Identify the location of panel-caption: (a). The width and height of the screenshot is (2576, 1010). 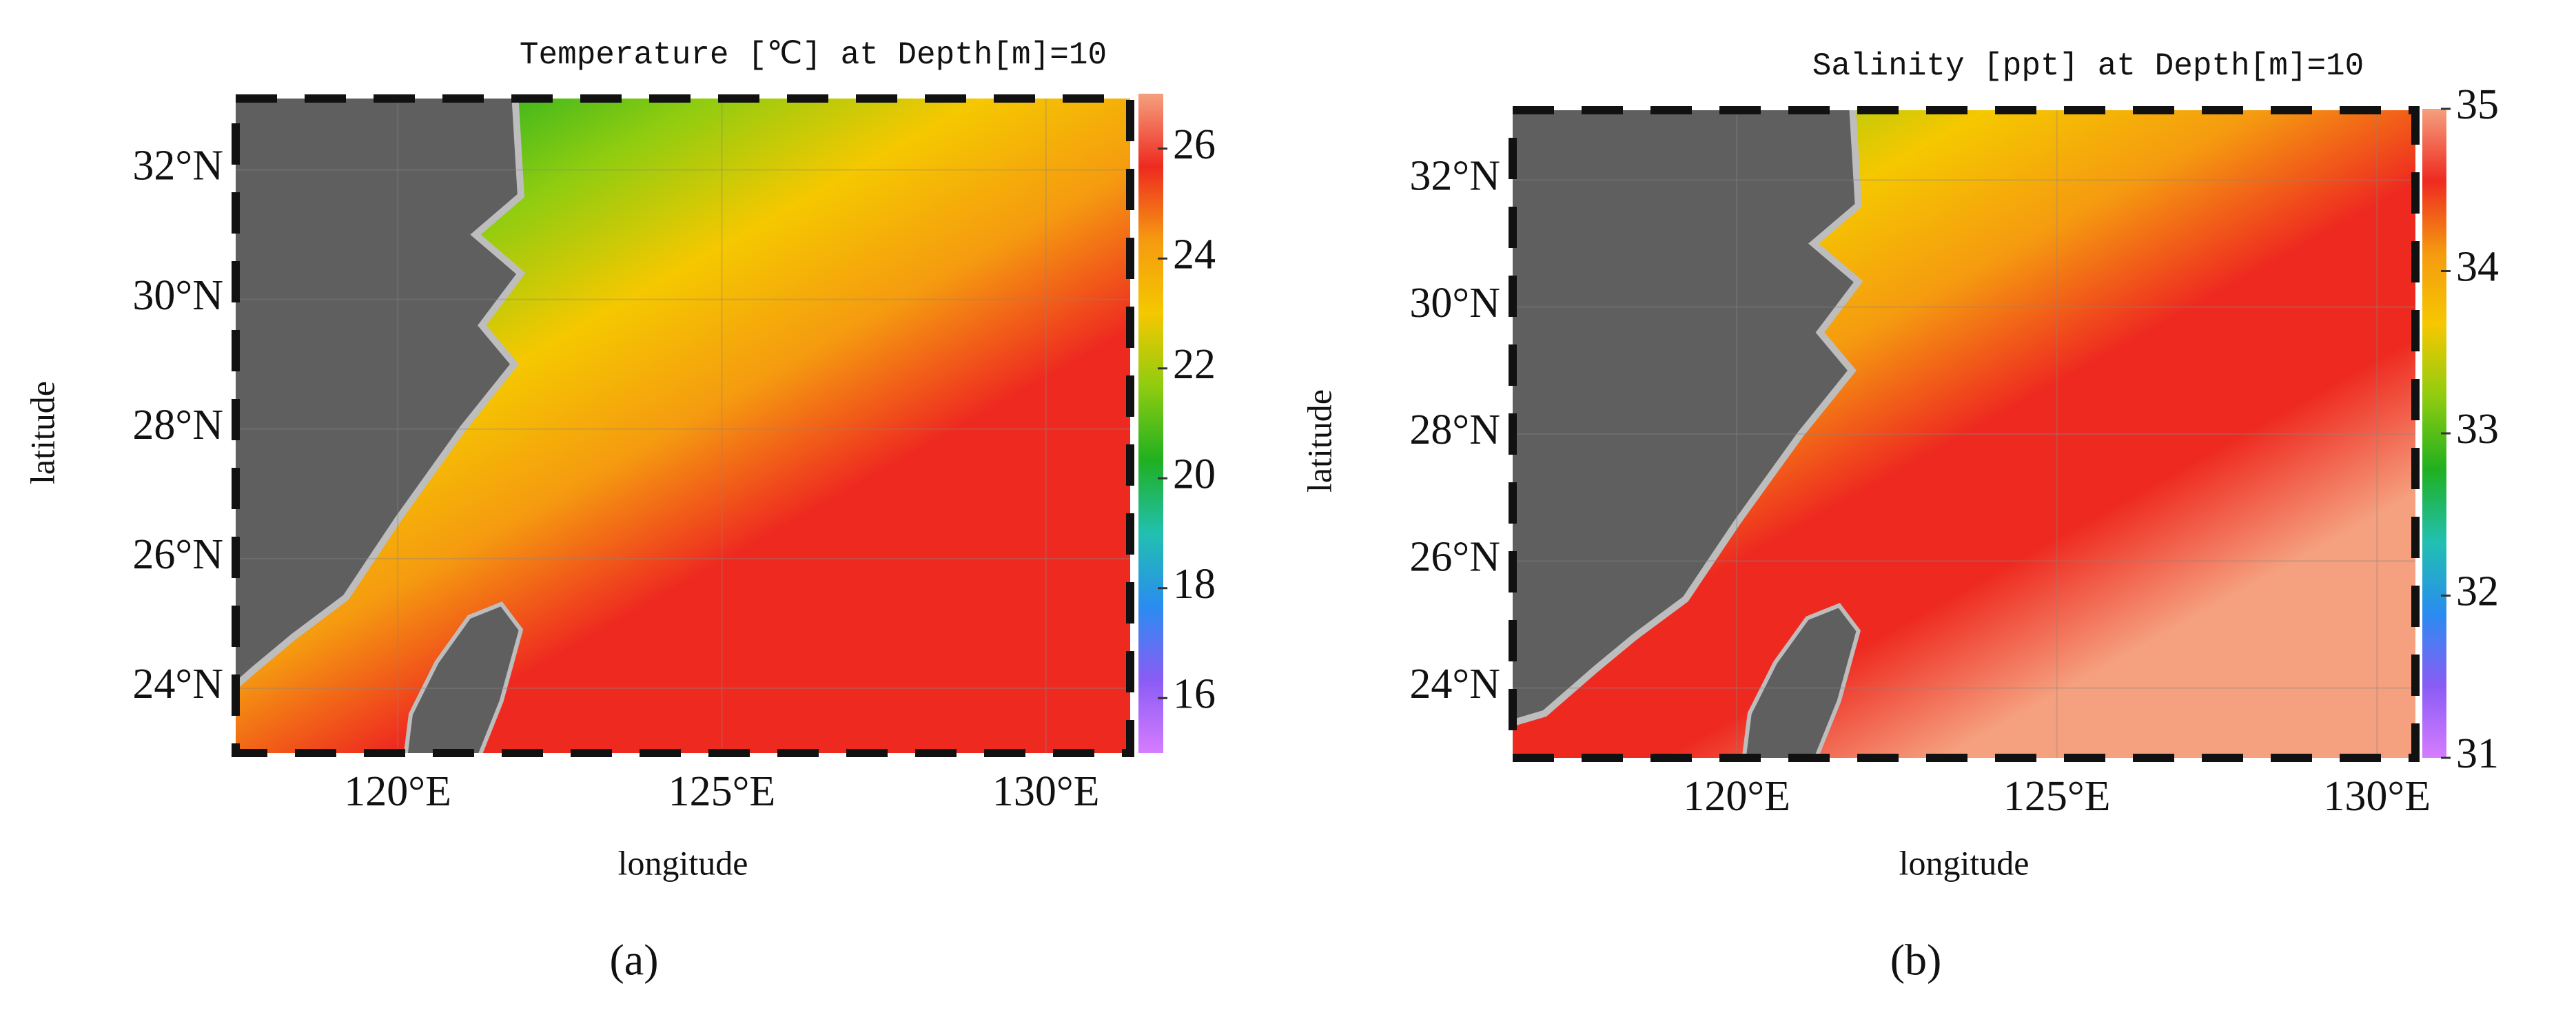
(633, 960).